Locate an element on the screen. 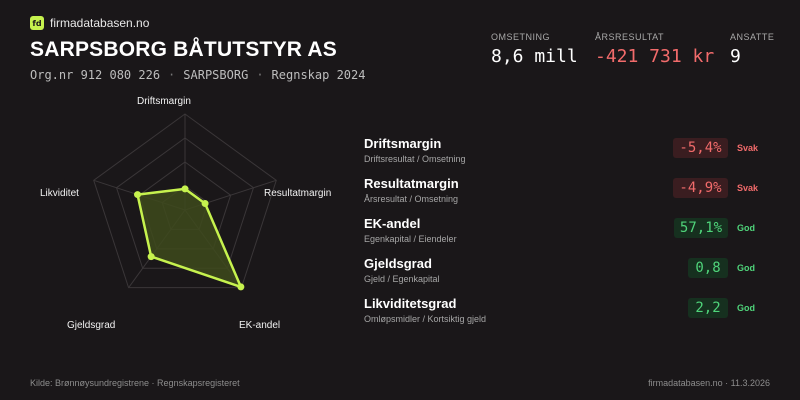 The image size is (800, 400). metric-value: 2,2 is located at coordinates (708, 308).